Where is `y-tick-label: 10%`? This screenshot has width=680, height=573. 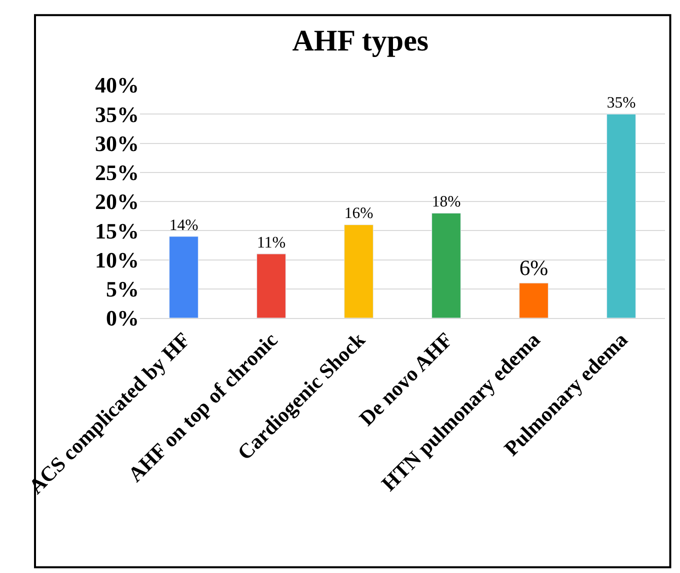 y-tick-label: 10% is located at coordinates (117, 259).